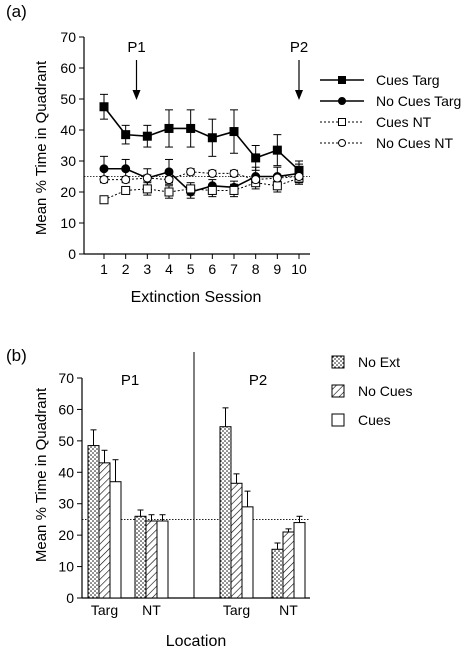 Image resolution: width=474 pixels, height=651 pixels. I want to click on y-tick-label-a: 40, so click(68, 130).